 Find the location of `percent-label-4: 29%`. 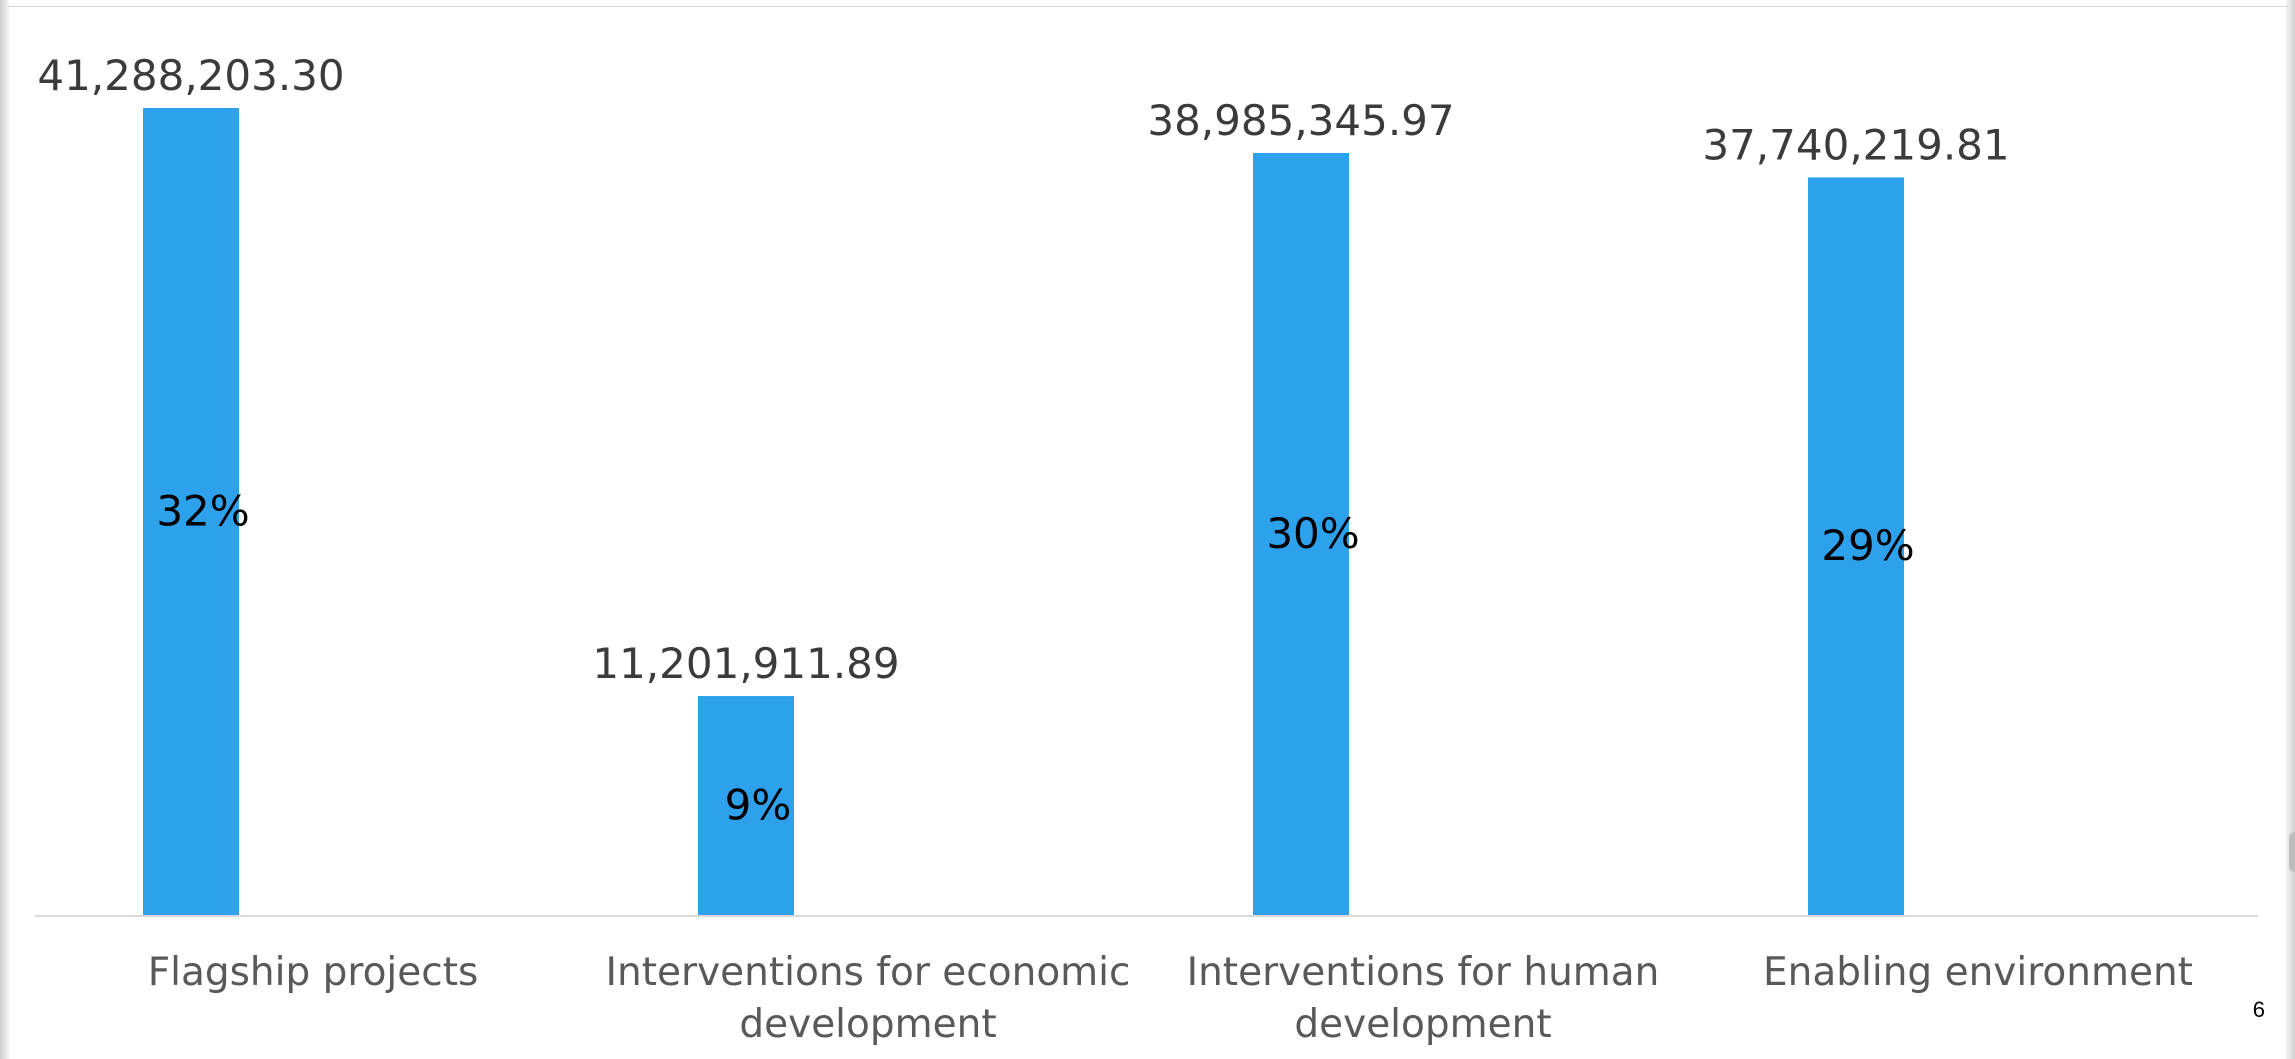

percent-label-4: 29% is located at coordinates (1867, 545).